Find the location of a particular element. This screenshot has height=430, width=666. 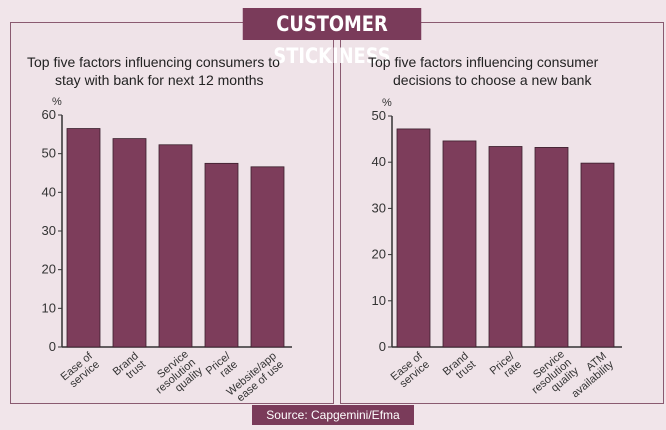

infographic-title: CUSTOMER STICKINESS is located at coordinates (332, 38).